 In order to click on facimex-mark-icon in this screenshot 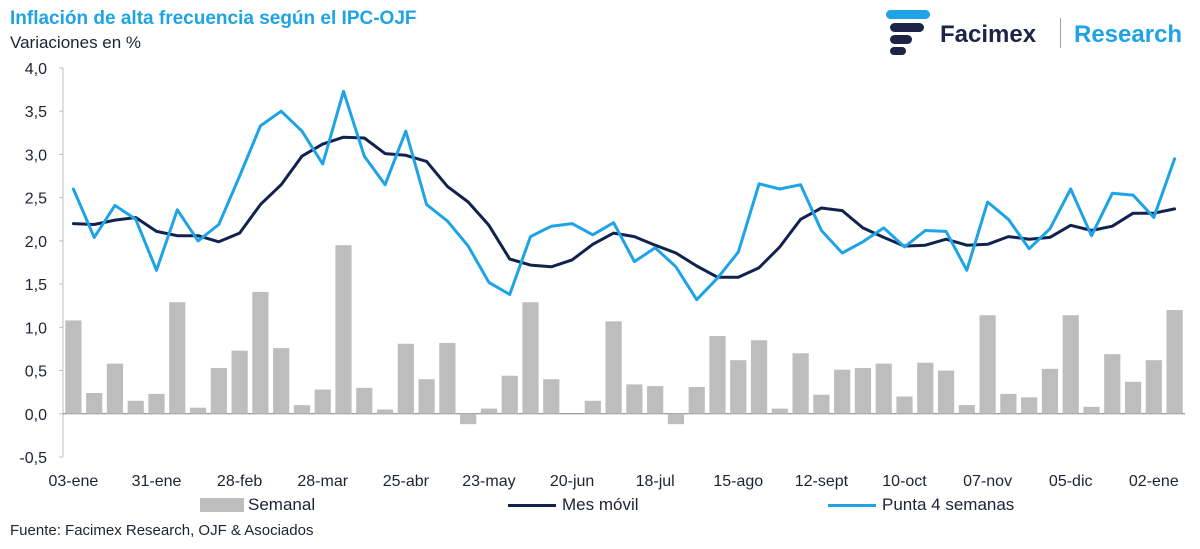, I will do `click(908, 32)`.